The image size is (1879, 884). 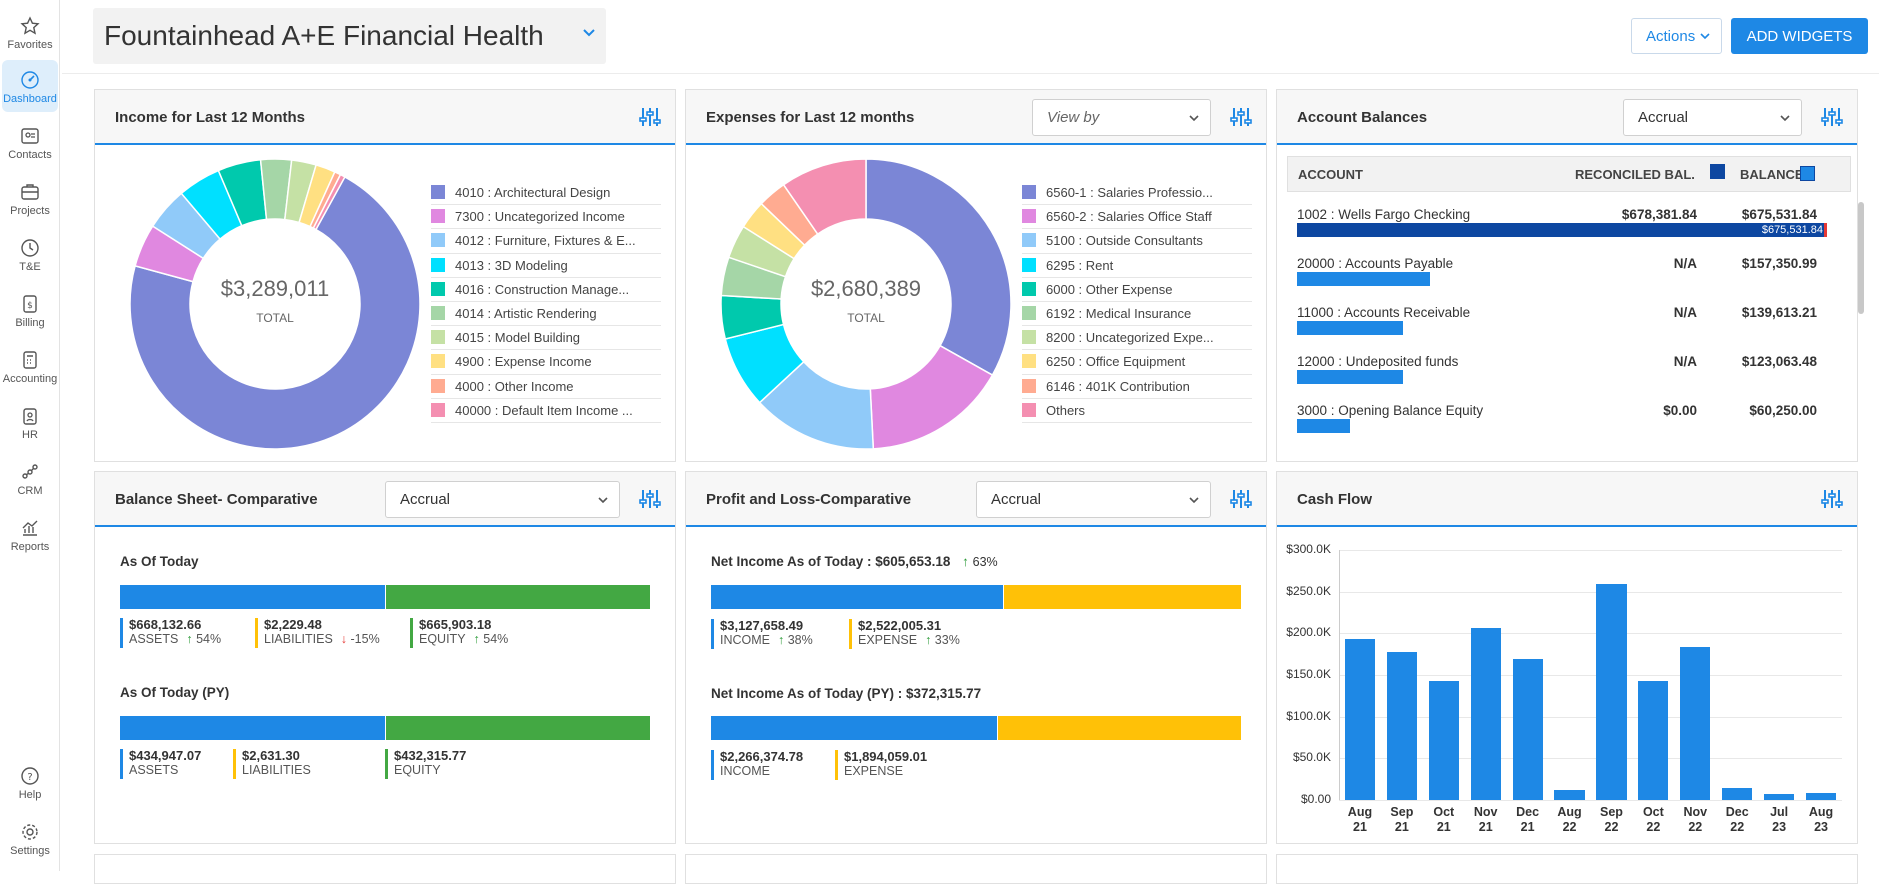 What do you see at coordinates (866, 318) in the screenshot?
I see `expenses-total-label: TOTAL` at bounding box center [866, 318].